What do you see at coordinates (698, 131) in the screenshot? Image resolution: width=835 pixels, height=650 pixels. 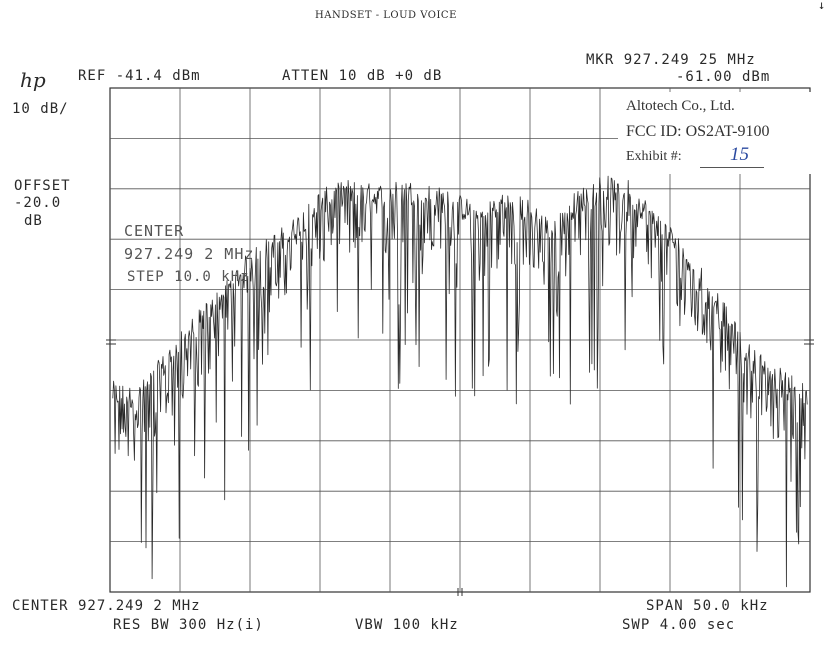 I see `stamp-fcc-id: FCC ID: OS2AT-9100` at bounding box center [698, 131].